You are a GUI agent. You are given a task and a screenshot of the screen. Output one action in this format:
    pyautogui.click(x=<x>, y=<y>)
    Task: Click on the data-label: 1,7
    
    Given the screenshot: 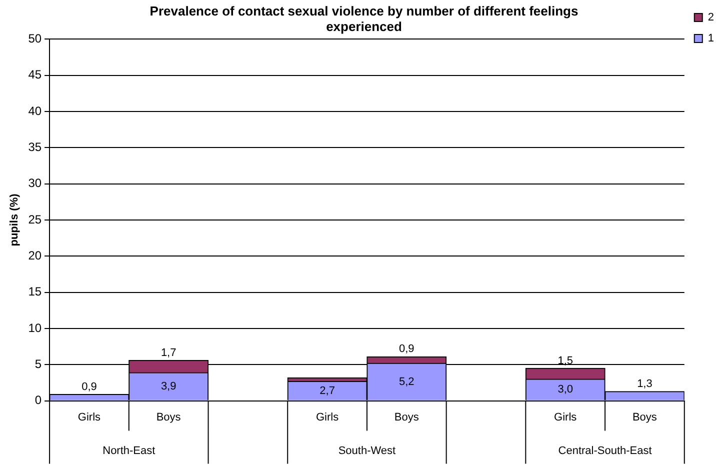 What is the action you would take?
    pyautogui.click(x=168, y=352)
    